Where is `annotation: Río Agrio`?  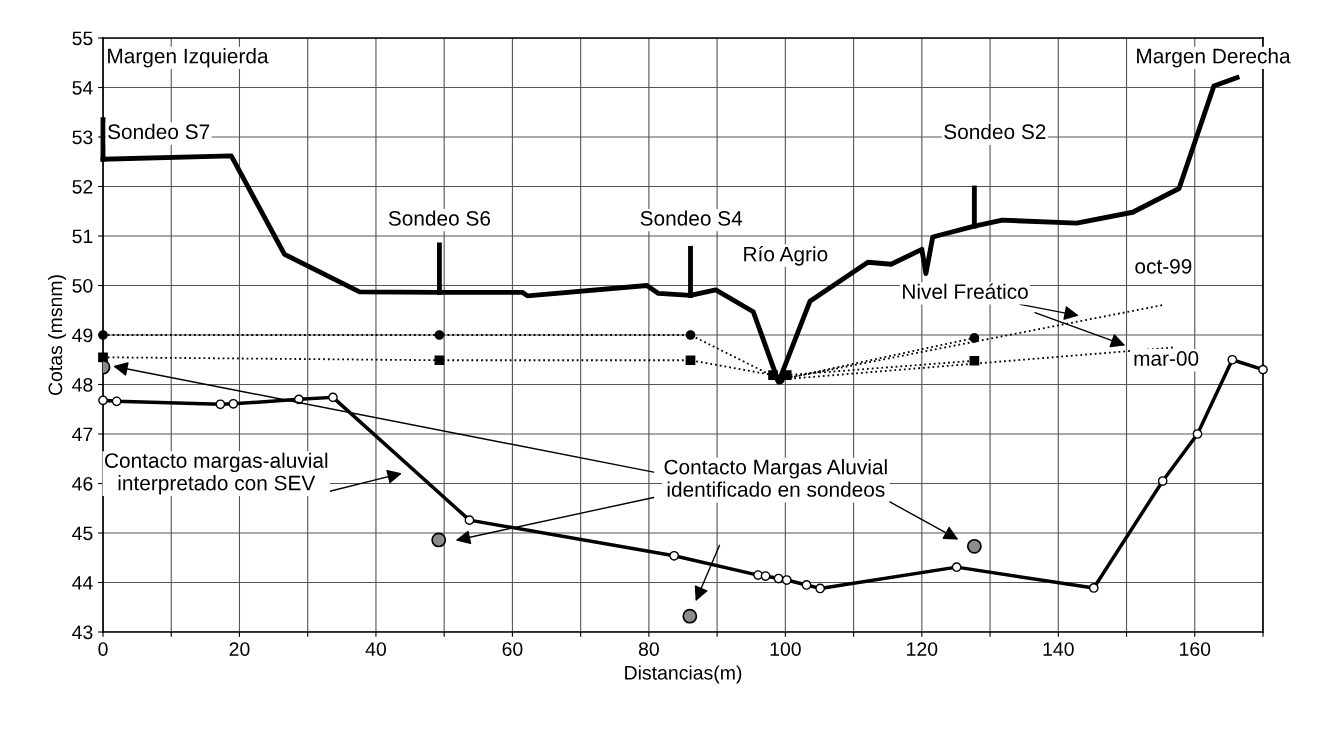
annotation: Río Agrio is located at coordinates (786, 255).